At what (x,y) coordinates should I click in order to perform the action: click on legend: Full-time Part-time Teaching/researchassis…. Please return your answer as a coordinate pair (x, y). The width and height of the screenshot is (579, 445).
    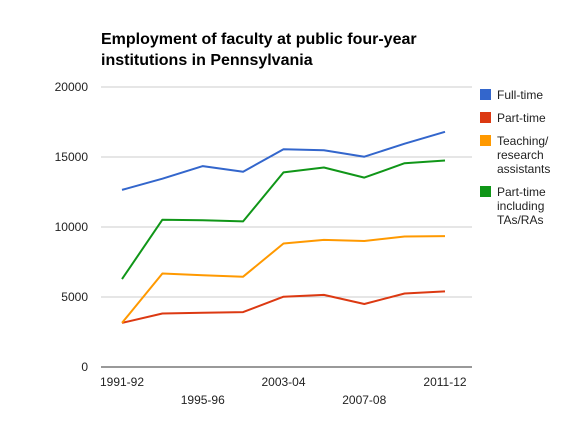
    Looking at the image, I should click on (515, 157).